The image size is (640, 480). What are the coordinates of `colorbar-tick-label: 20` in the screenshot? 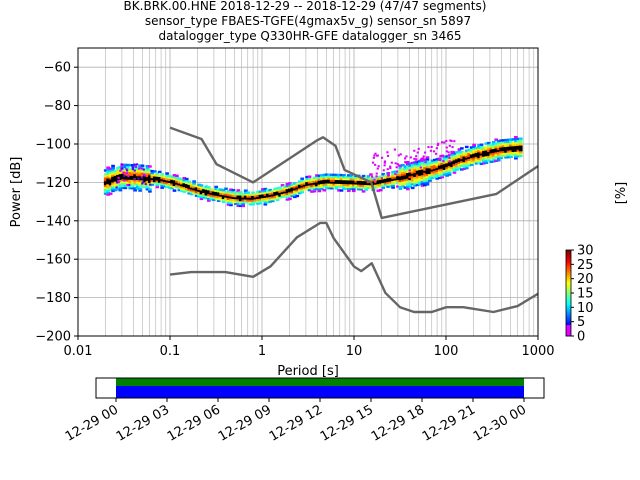 It's located at (585, 279).